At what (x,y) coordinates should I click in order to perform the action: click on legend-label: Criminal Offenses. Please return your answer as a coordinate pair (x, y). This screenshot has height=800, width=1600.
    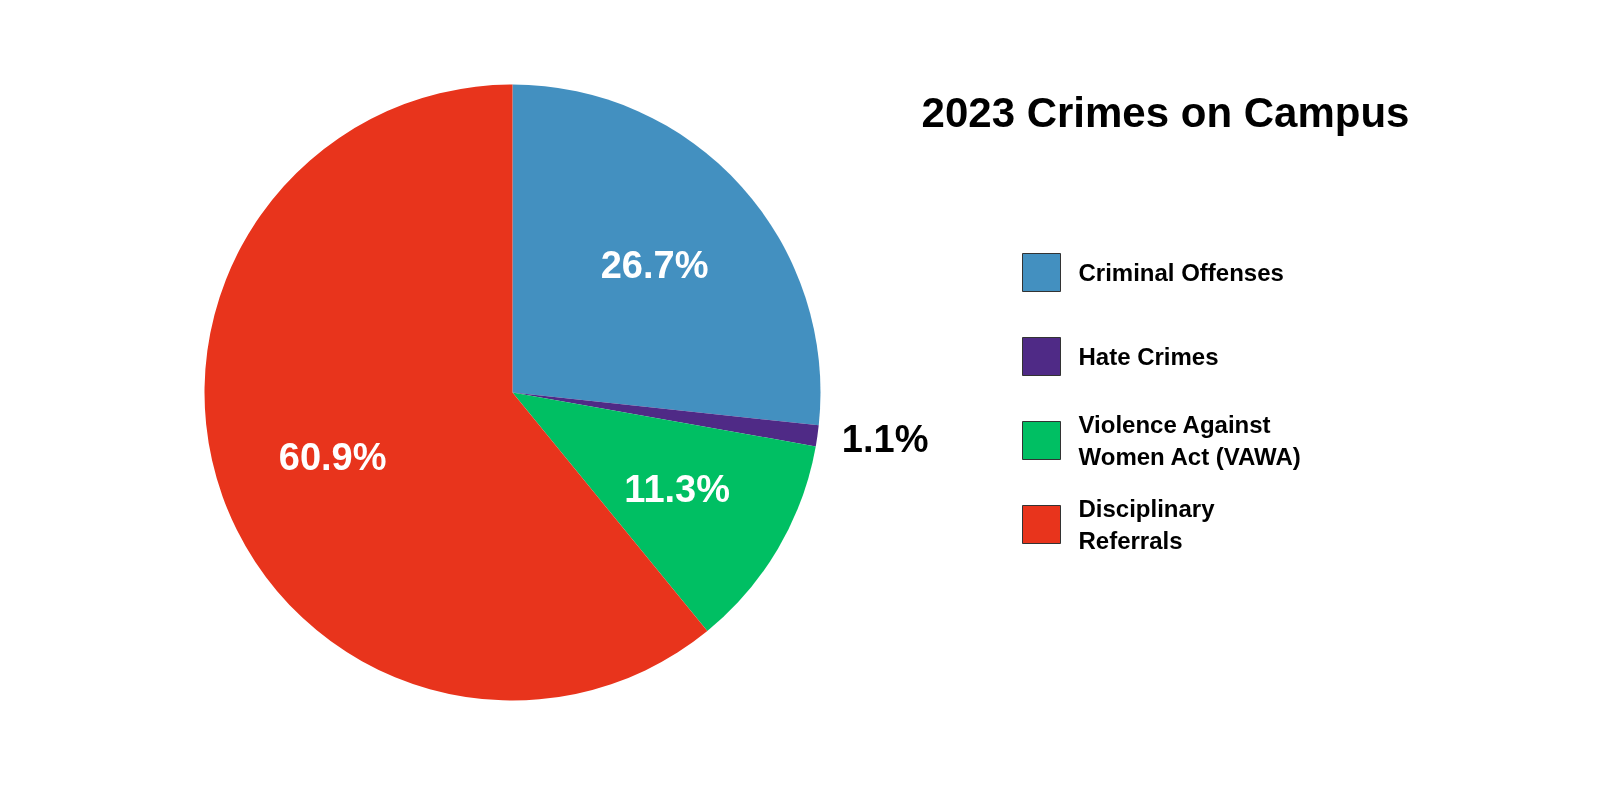
    Looking at the image, I should click on (1181, 272).